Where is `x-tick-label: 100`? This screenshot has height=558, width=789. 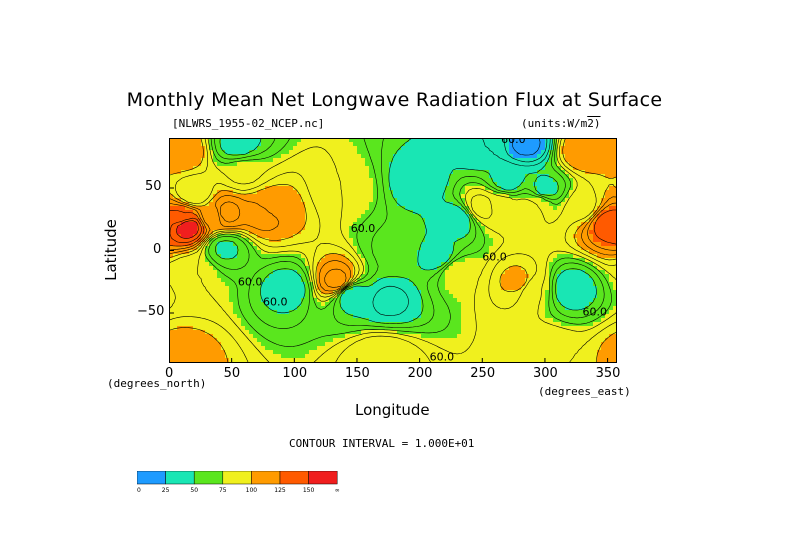
x-tick-label: 100 is located at coordinates (295, 373).